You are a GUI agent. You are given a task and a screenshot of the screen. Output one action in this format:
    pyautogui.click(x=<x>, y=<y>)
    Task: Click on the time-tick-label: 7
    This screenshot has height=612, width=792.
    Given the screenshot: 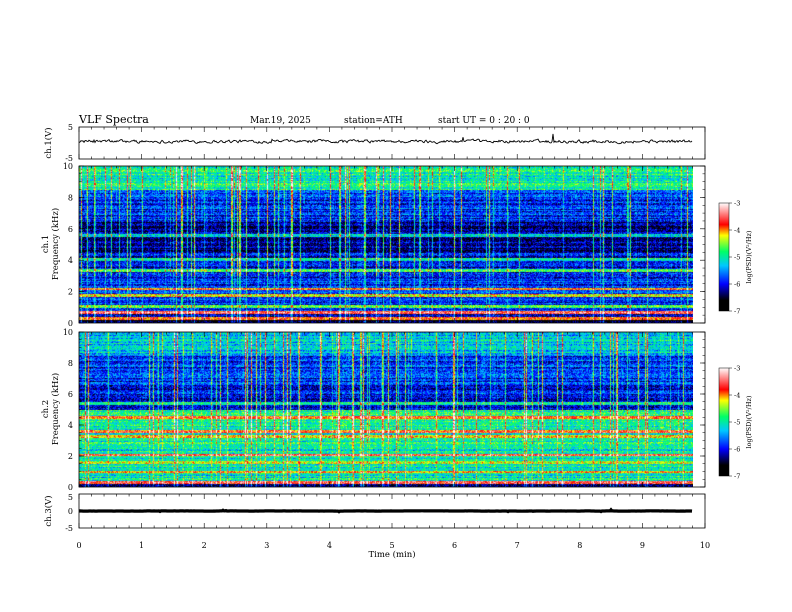 What is the action you would take?
    pyautogui.click(x=517, y=545)
    